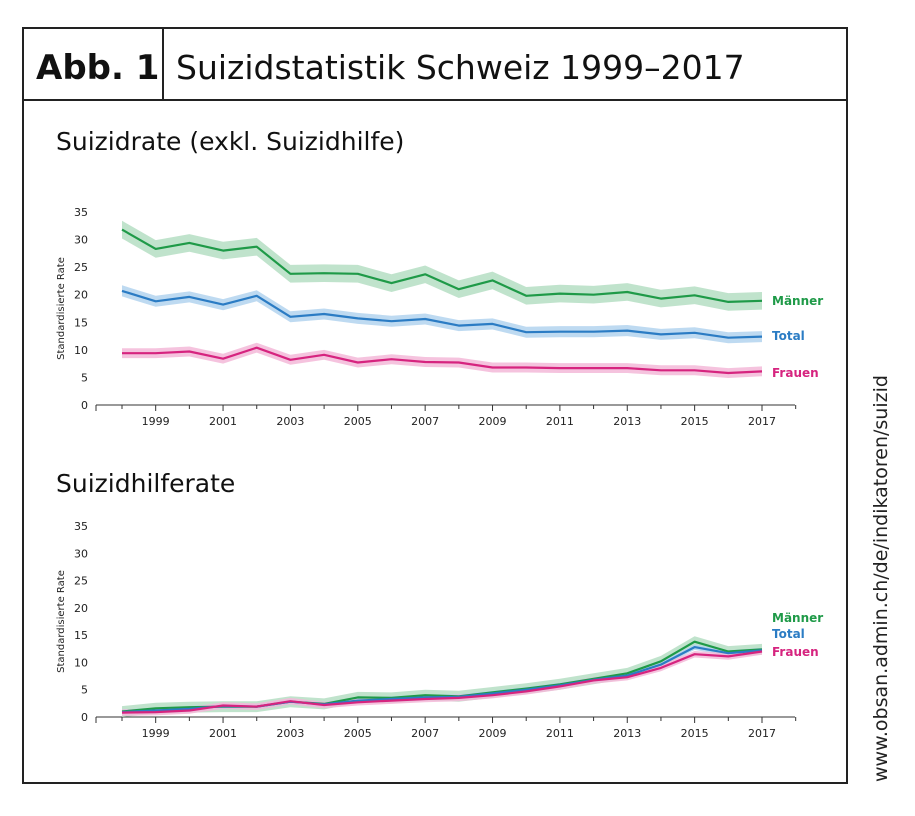 Image resolution: width=915 pixels, height=816 pixels. Describe the element at coordinates (145, 483) in the screenshot. I see `chart-2-title: Suizidhilferate` at that location.